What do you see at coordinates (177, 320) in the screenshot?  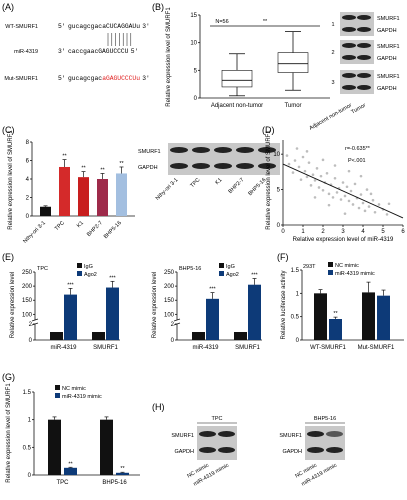 I see `e-axis-break-mark` at bounding box center [177, 320].